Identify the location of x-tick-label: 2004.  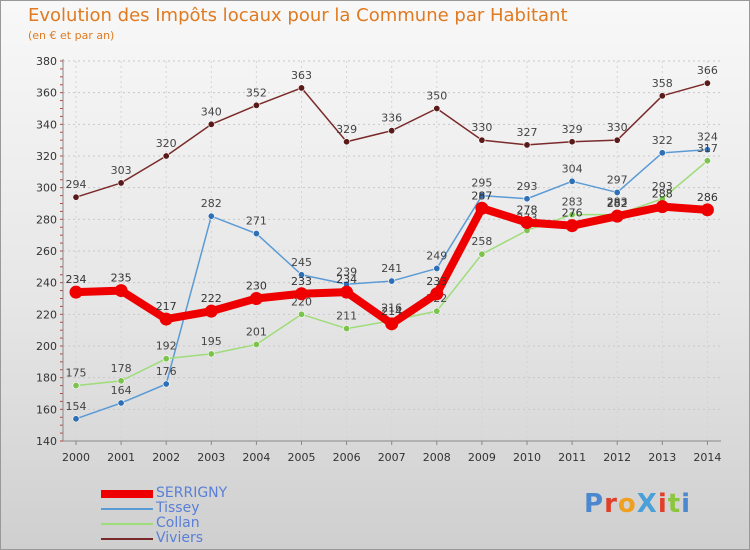
(256, 457).